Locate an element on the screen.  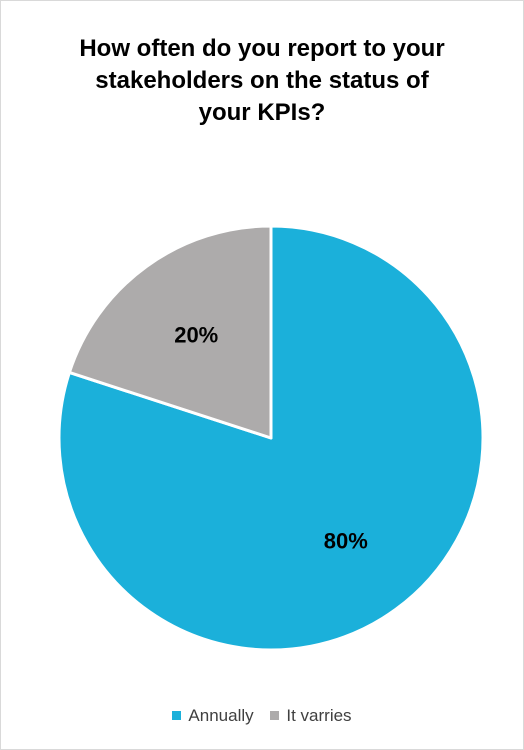
chart-title-line-2: stakeholders on the status of is located at coordinates (262, 80).